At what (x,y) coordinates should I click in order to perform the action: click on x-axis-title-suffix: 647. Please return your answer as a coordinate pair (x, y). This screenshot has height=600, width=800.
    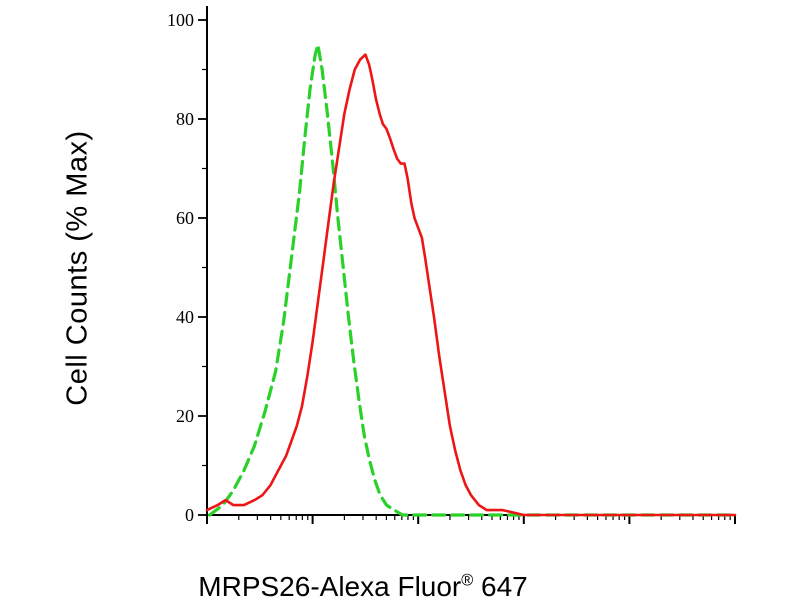
    Looking at the image, I should click on (500, 585).